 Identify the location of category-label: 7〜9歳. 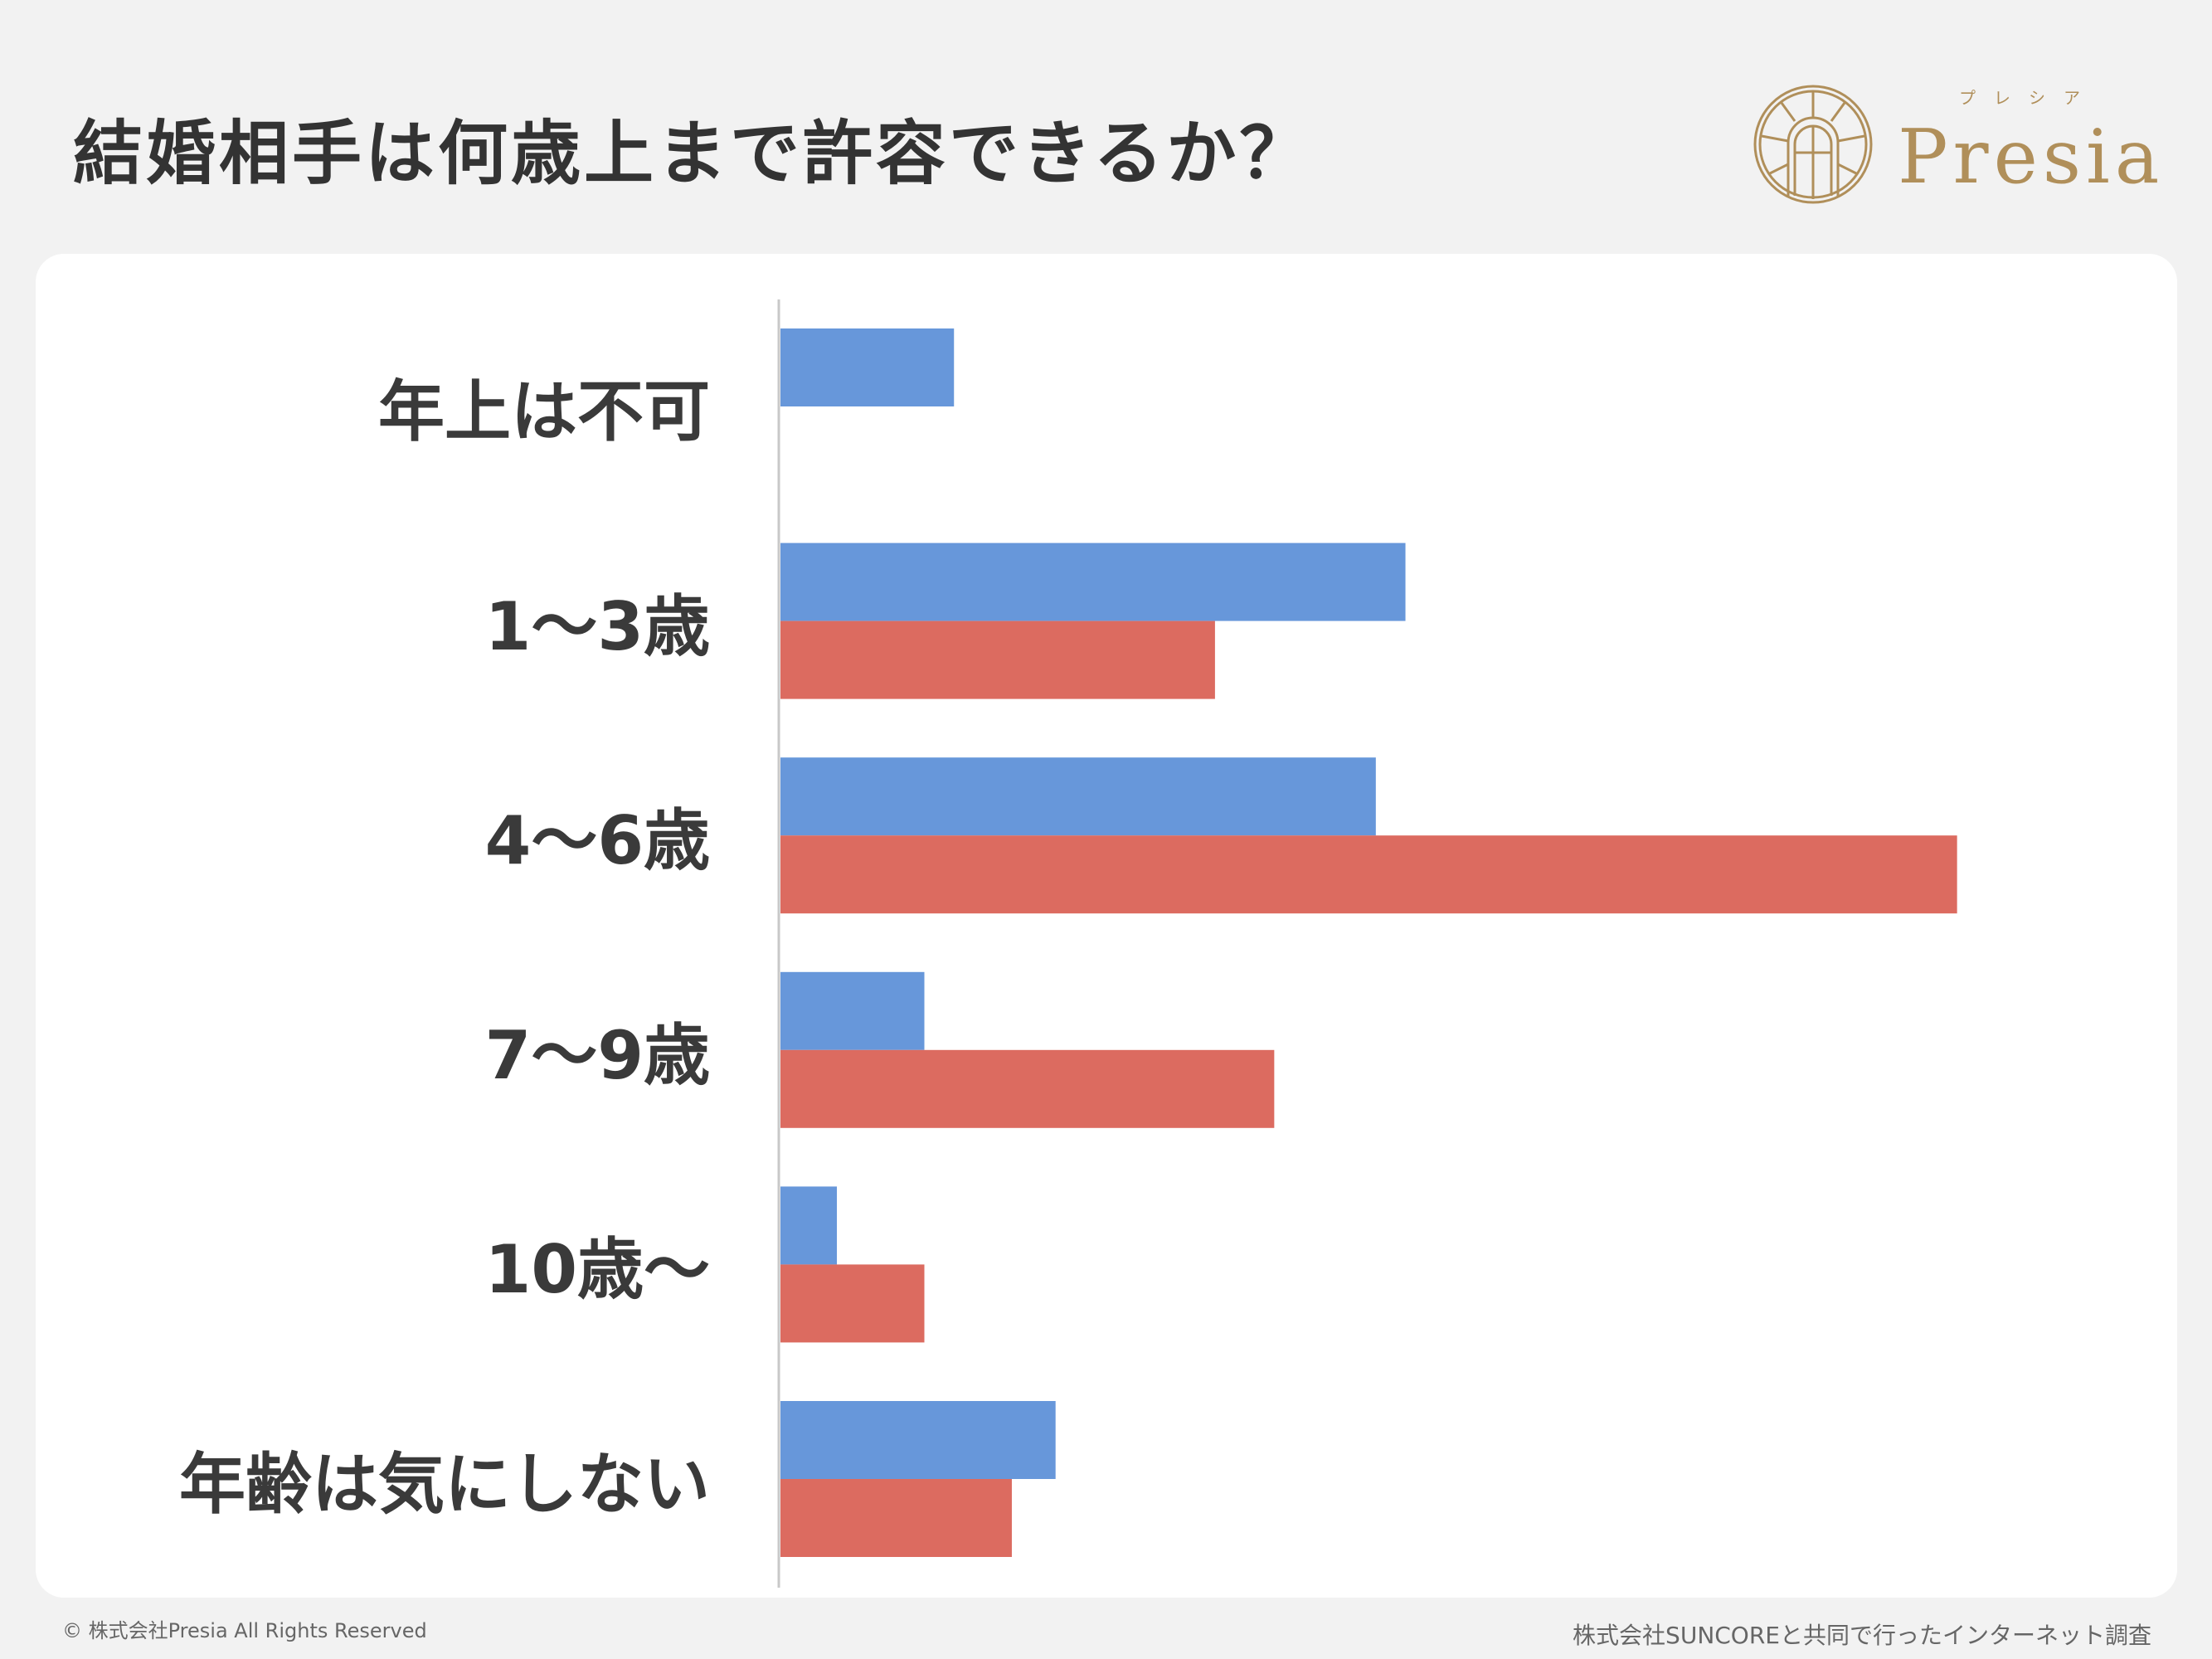
(597, 1055).